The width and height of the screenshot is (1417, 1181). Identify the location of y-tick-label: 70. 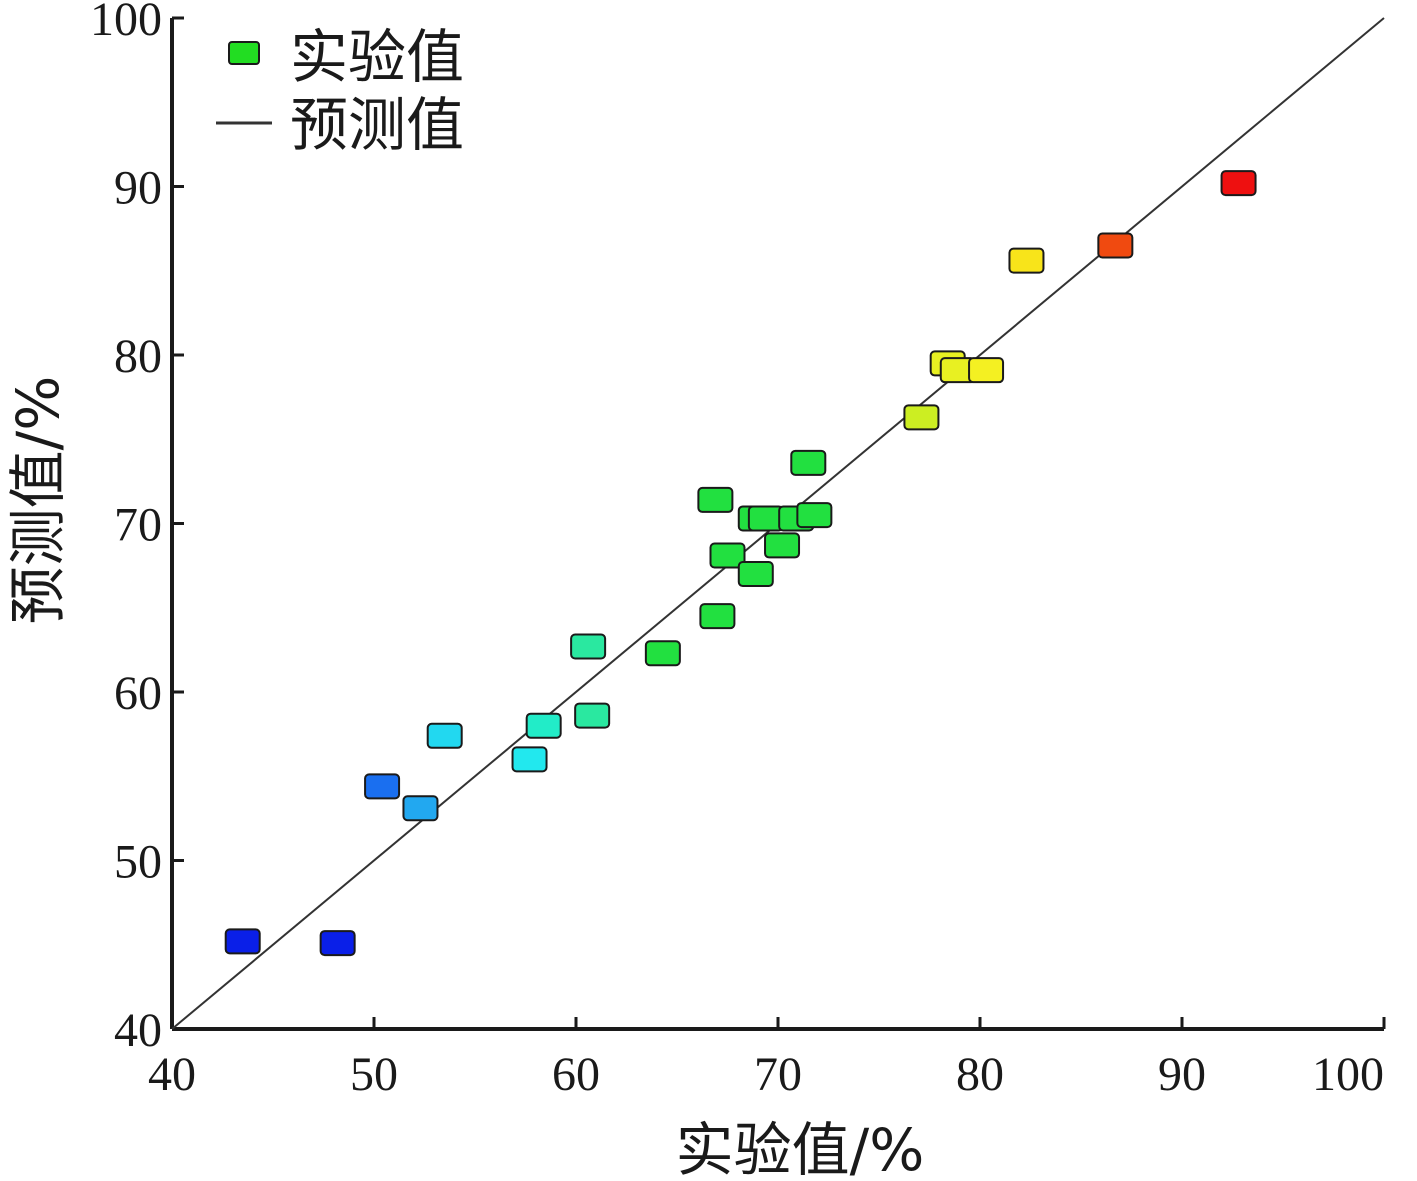
(138, 525).